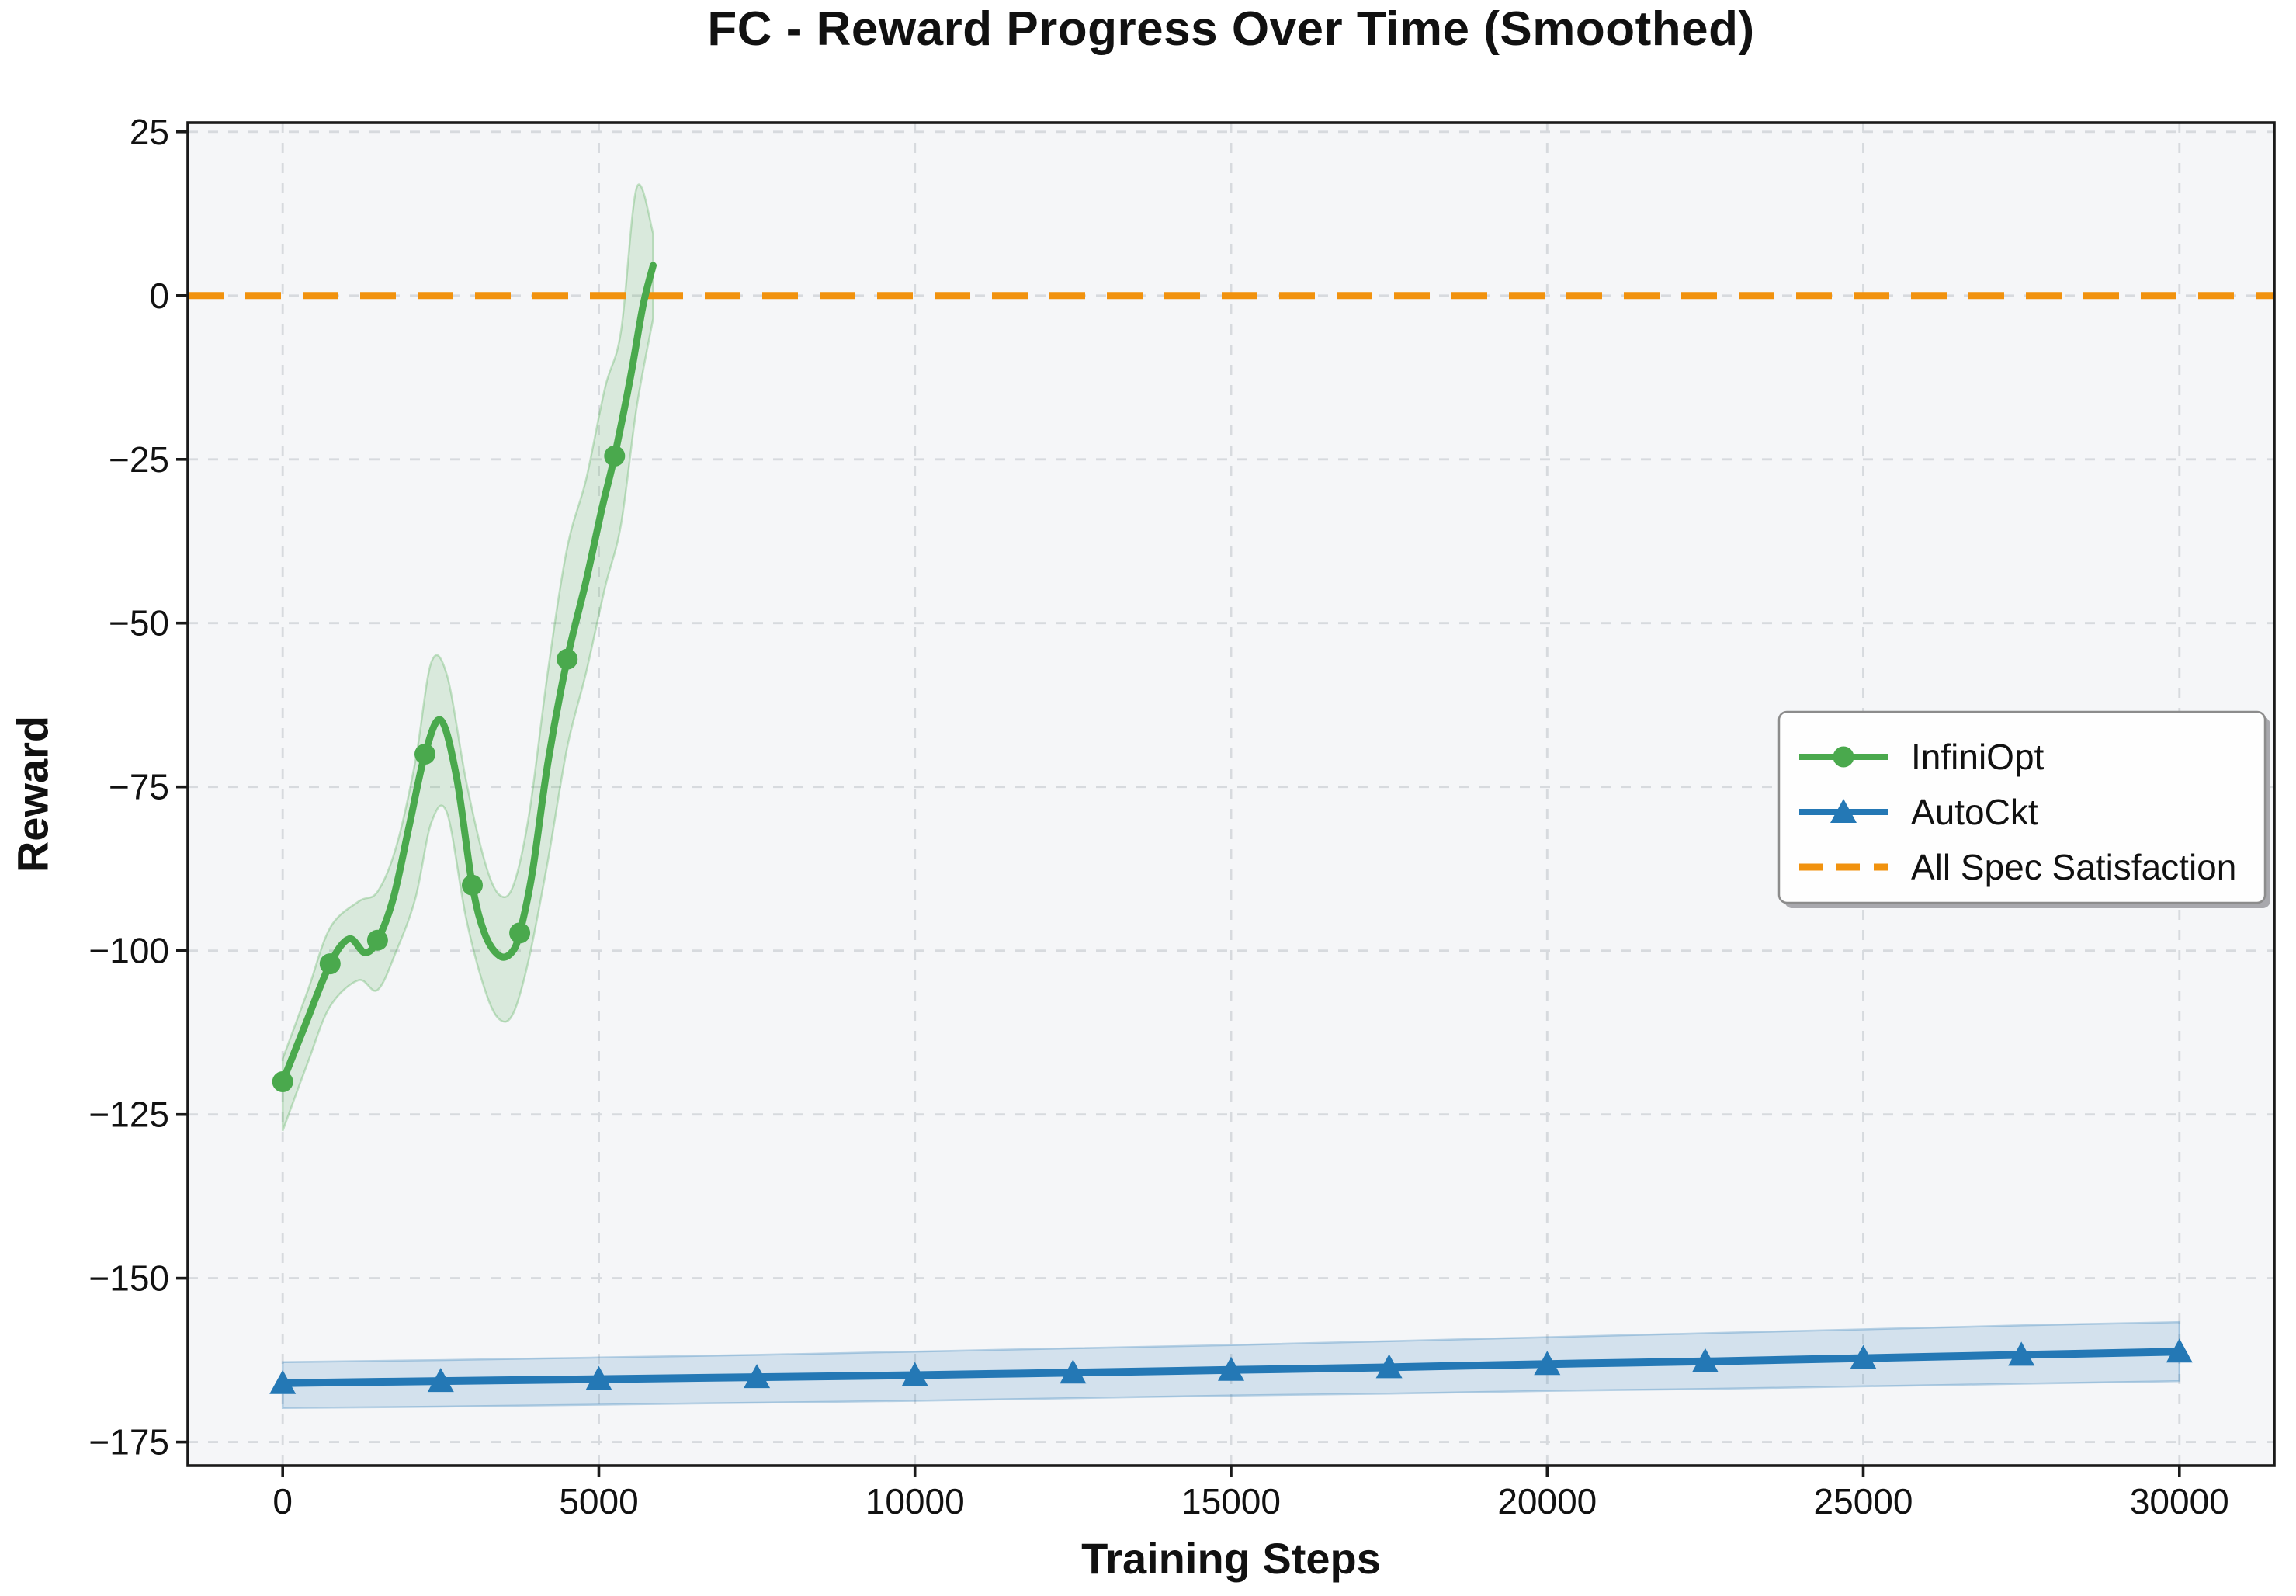 Image resolution: width=2296 pixels, height=1596 pixels. I want to click on x-tick-label: 15000, so click(1231, 1501).